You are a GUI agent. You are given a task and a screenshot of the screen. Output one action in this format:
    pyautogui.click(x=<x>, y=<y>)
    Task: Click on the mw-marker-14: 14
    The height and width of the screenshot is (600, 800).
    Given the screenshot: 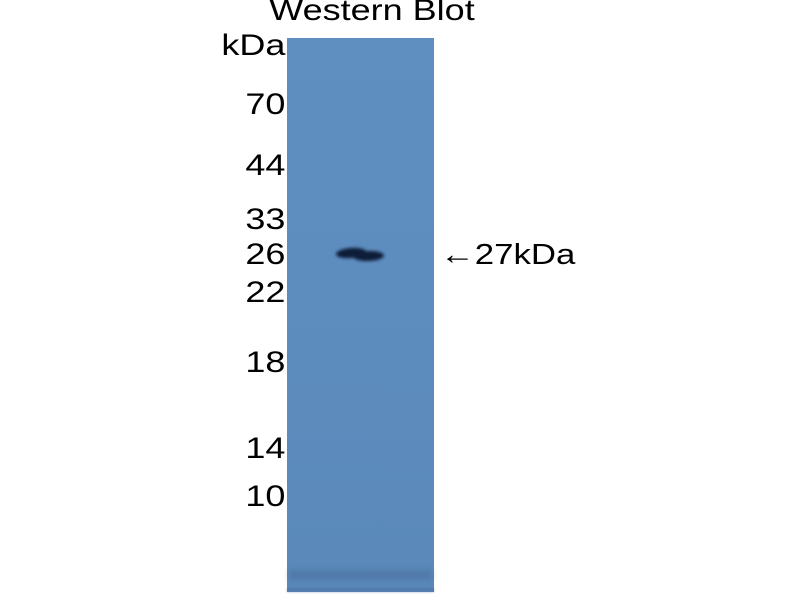 What is the action you would take?
    pyautogui.click(x=264, y=448)
    